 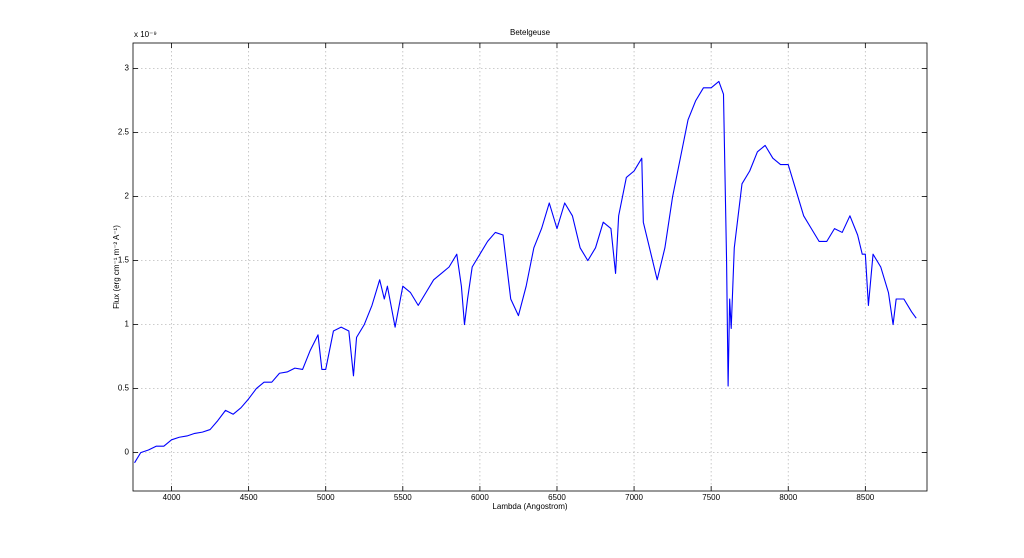 What do you see at coordinates (124, 260) in the screenshot?
I see `y-tick-label: 1.5` at bounding box center [124, 260].